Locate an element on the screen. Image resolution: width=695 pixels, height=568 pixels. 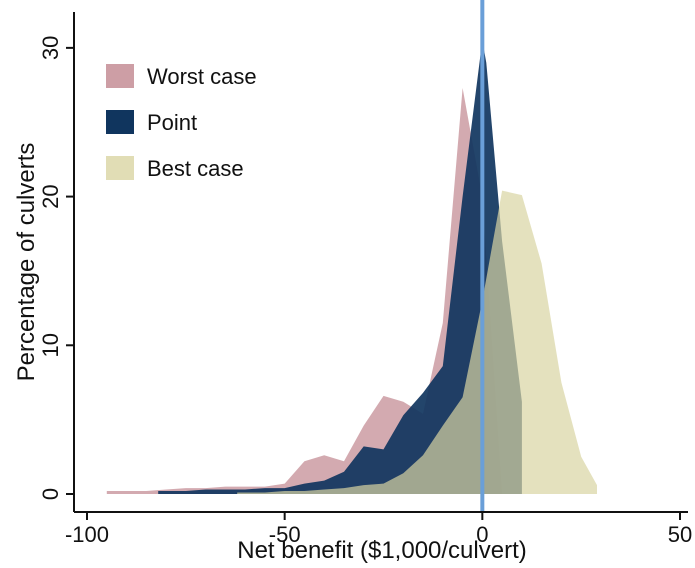
legend-label: Point is located at coordinates (172, 122).